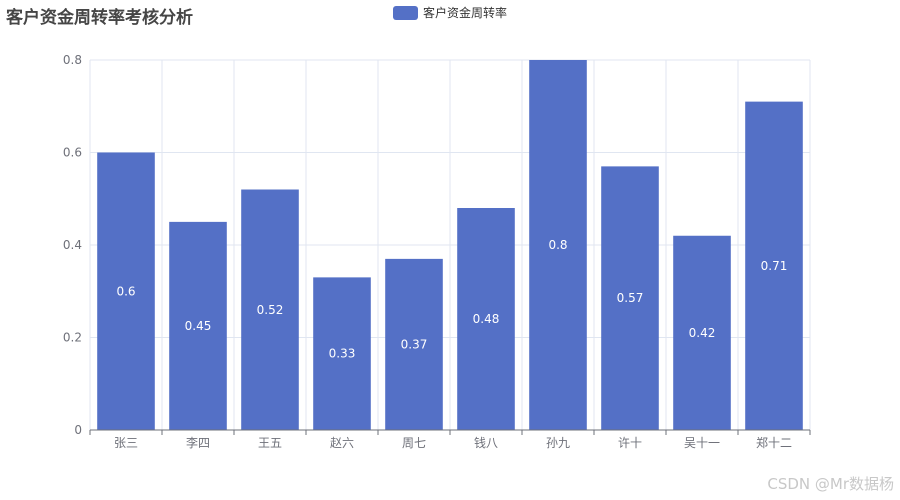 The image size is (900, 500). I want to click on data-label: 0.45, so click(198, 326).